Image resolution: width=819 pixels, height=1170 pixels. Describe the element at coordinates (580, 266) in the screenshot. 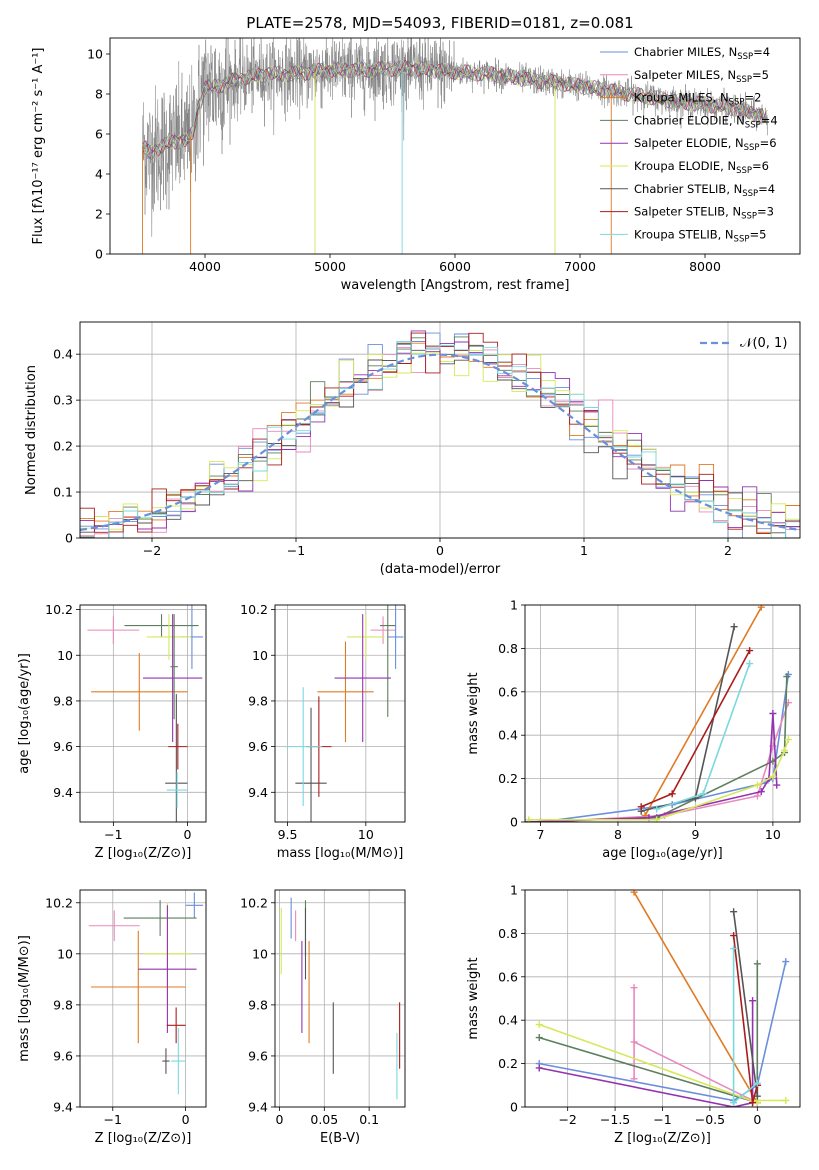

I see `x-tick-label: 7000` at that location.